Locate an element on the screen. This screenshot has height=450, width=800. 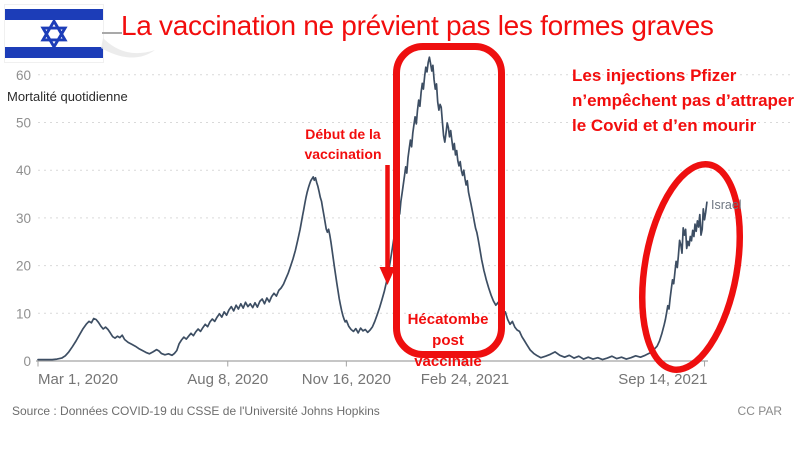
x-tick-label: Sep 14, 2021 is located at coordinates (662, 379).